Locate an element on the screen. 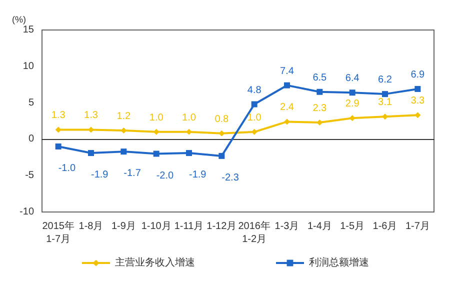 The image size is (450, 285). y-tick-label: -10 is located at coordinates (27, 212).